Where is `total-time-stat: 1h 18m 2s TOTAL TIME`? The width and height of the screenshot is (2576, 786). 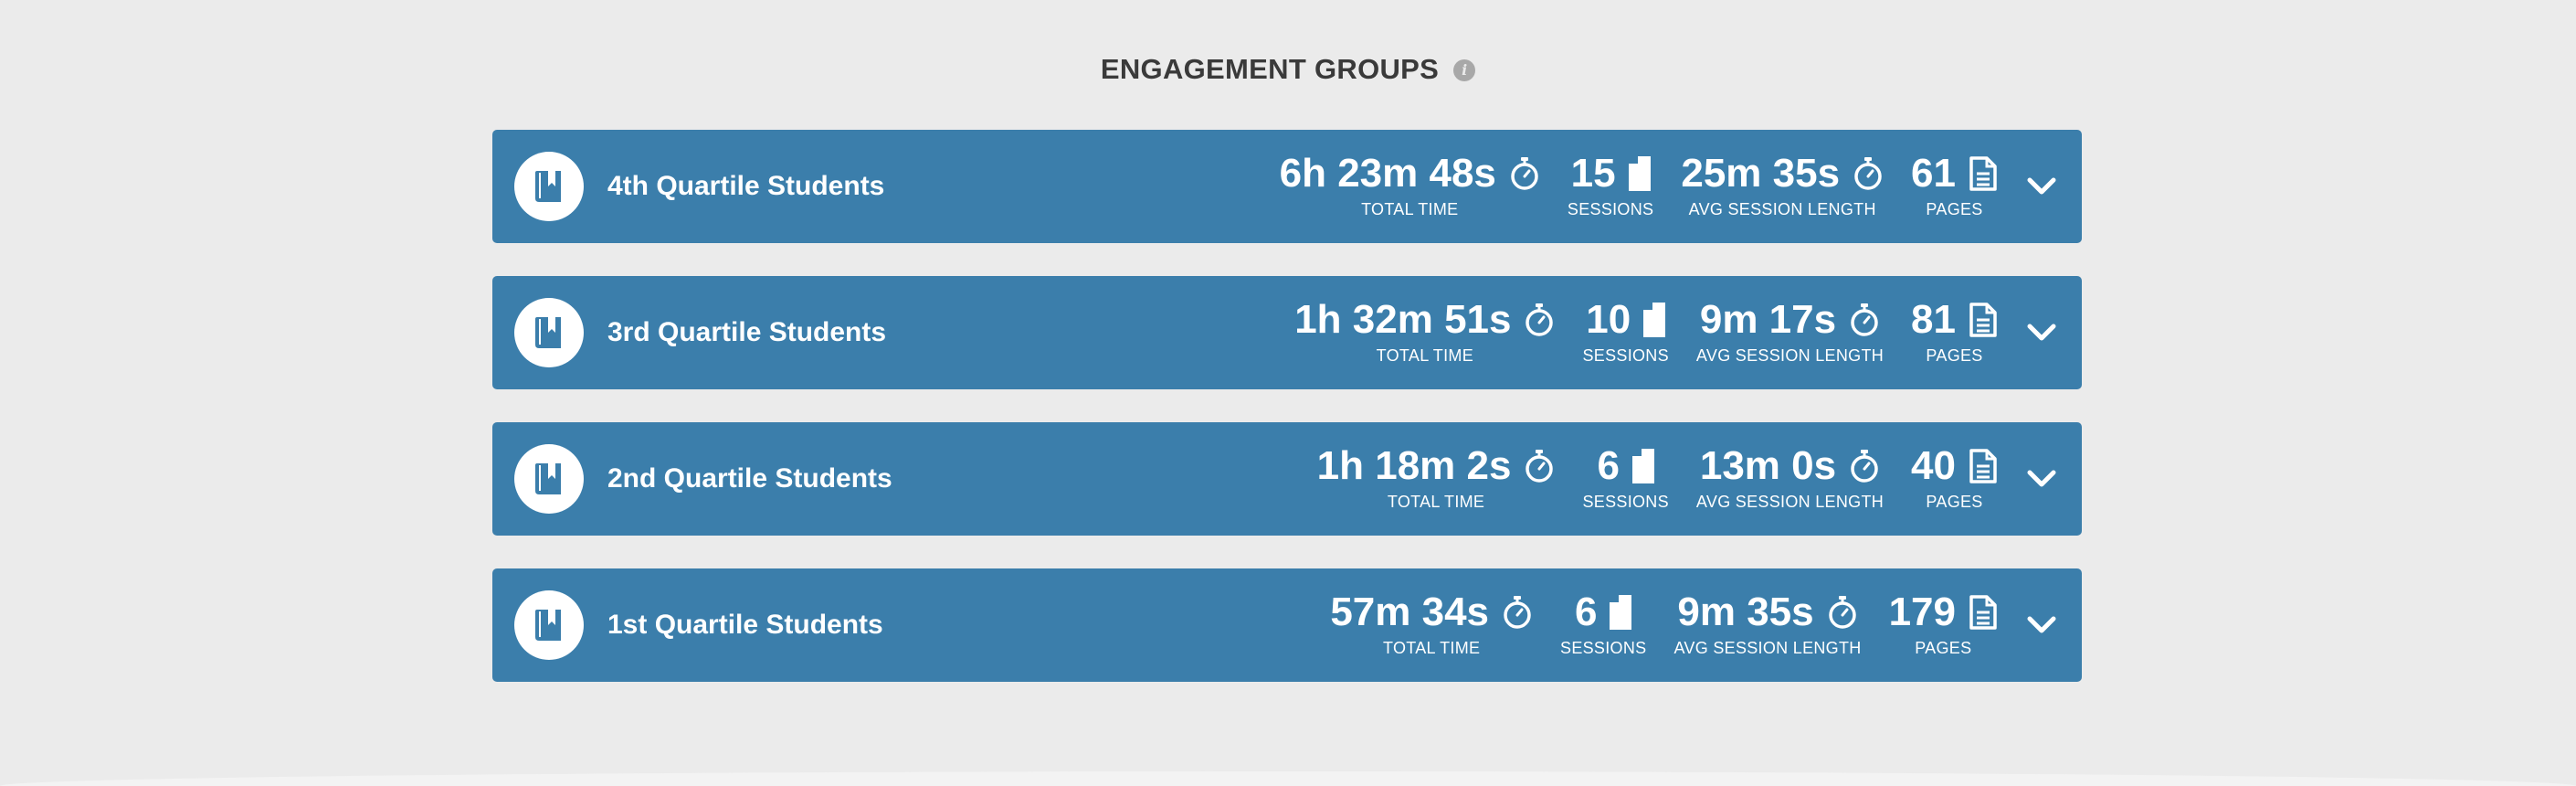
total-time-stat: 1h 18m 2s TOTAL TIME is located at coordinates (1436, 479).